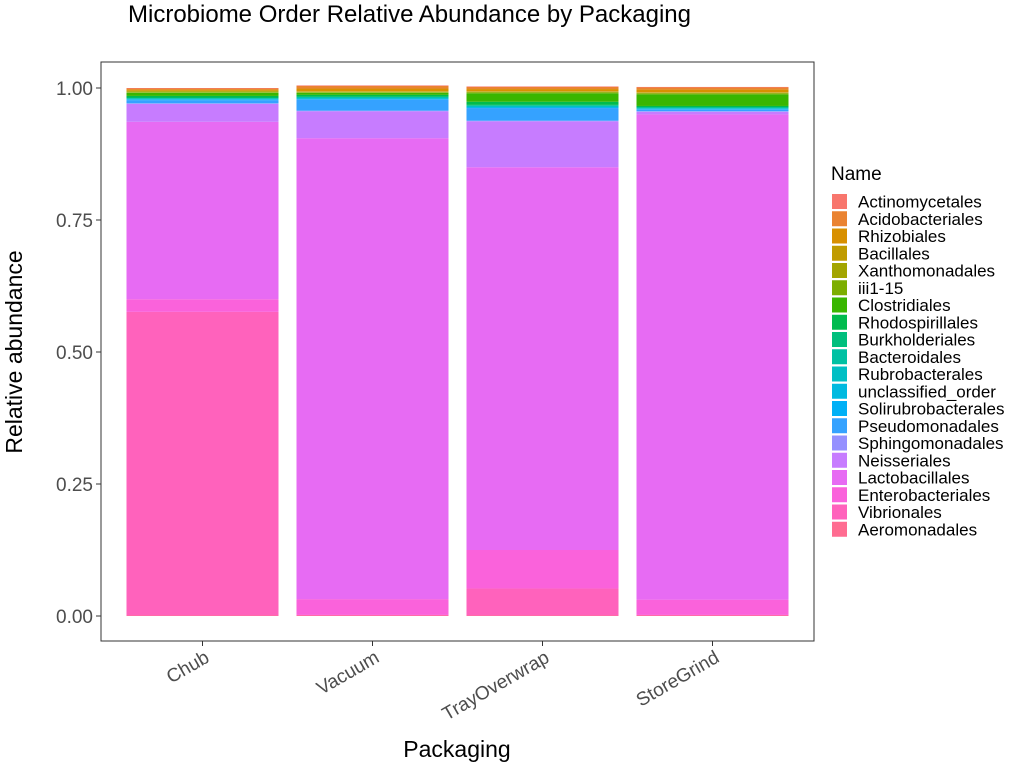 This screenshot has width=1024, height=768. Describe the element at coordinates (74, 353) in the screenshot. I see `y-tick-label: 0.50` at that location.